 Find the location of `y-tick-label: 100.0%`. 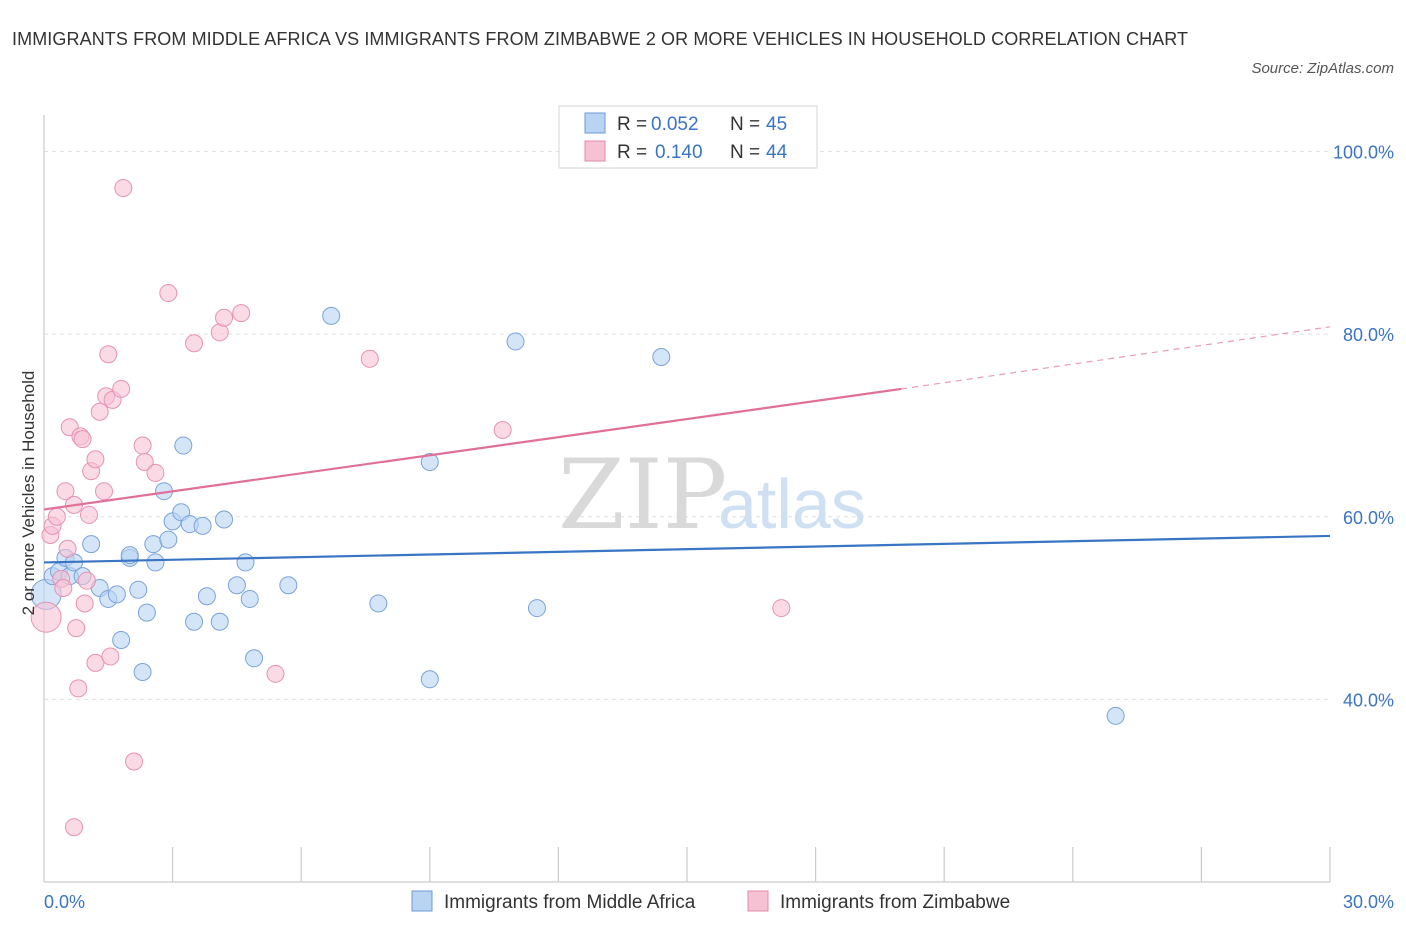

y-tick-label: 100.0% is located at coordinates (1363, 153).